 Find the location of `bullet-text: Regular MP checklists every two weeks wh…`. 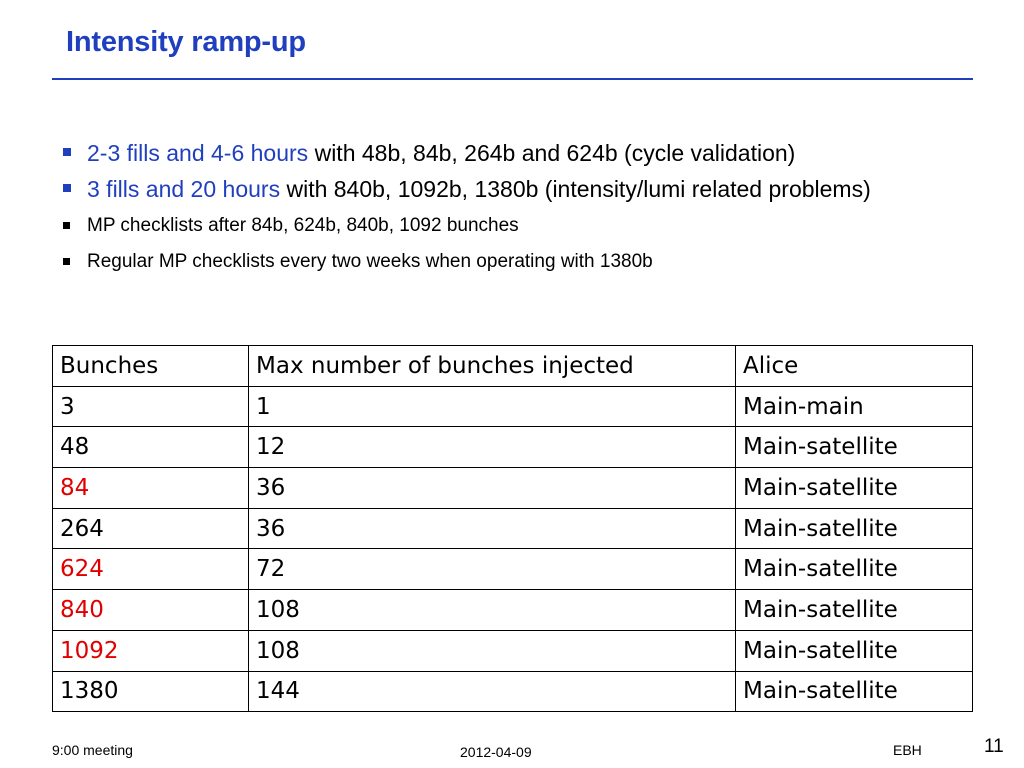

bullet-text: Regular MP checklists every two weeks wh… is located at coordinates (370, 261).